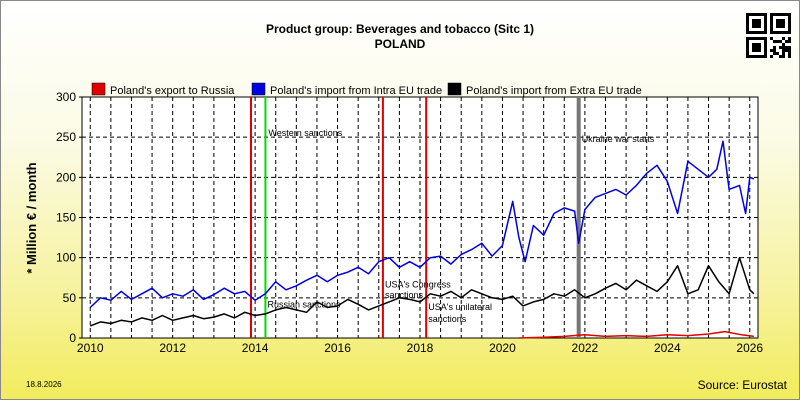 This screenshot has width=800, height=400. Describe the element at coordinates (554, 91) in the screenshot. I see `legend-label: Poland's import from Extra EU trade` at that location.